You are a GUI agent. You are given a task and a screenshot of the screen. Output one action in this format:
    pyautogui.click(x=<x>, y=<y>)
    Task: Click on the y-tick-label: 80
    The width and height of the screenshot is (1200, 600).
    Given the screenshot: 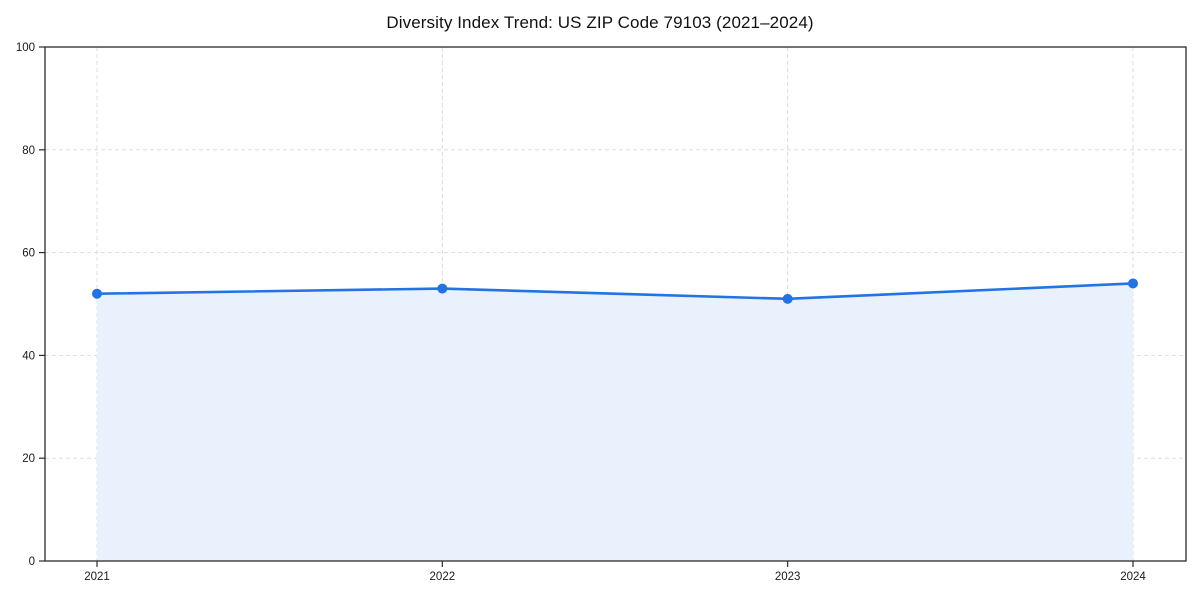 What is the action you would take?
    pyautogui.click(x=28, y=151)
    